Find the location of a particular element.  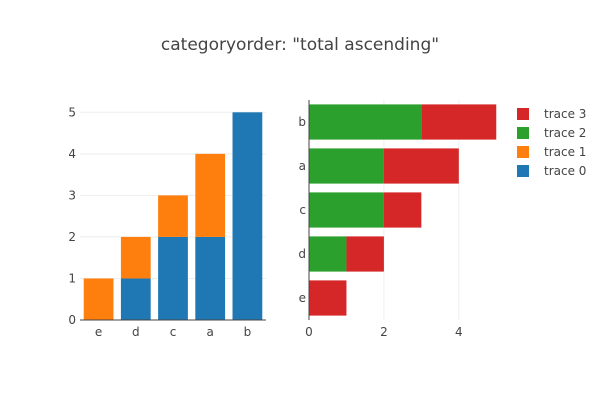

y-tick-label: e is located at coordinates (302, 298).